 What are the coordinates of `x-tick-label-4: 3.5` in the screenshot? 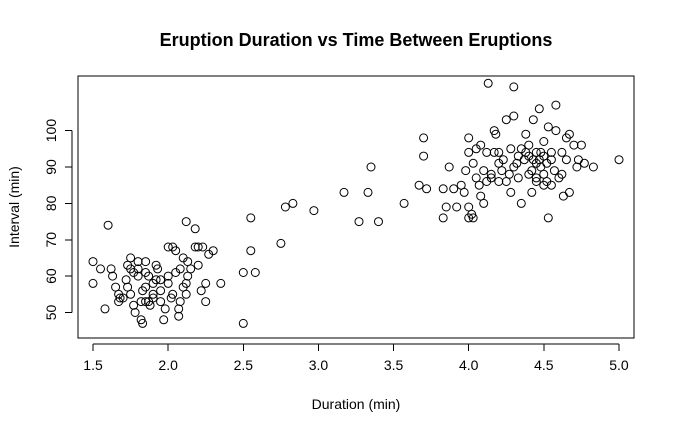 It's located at (394, 365).